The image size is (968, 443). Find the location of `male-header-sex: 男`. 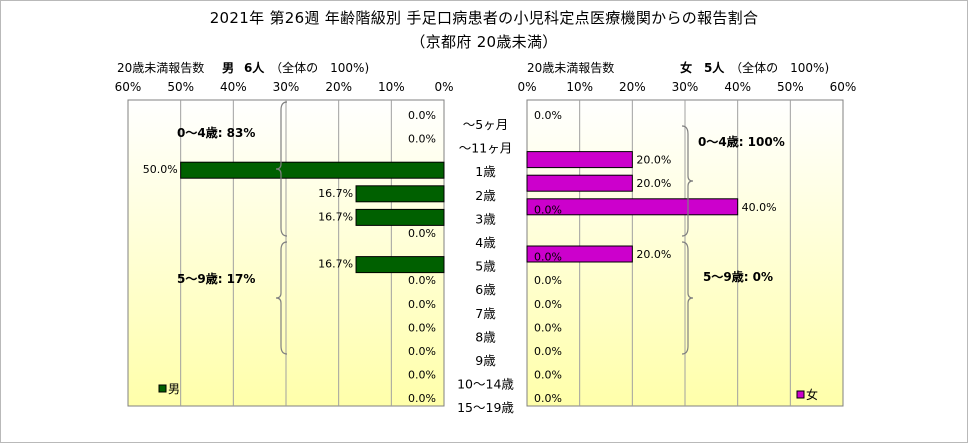

male-header-sex: 男 is located at coordinates (228, 68).